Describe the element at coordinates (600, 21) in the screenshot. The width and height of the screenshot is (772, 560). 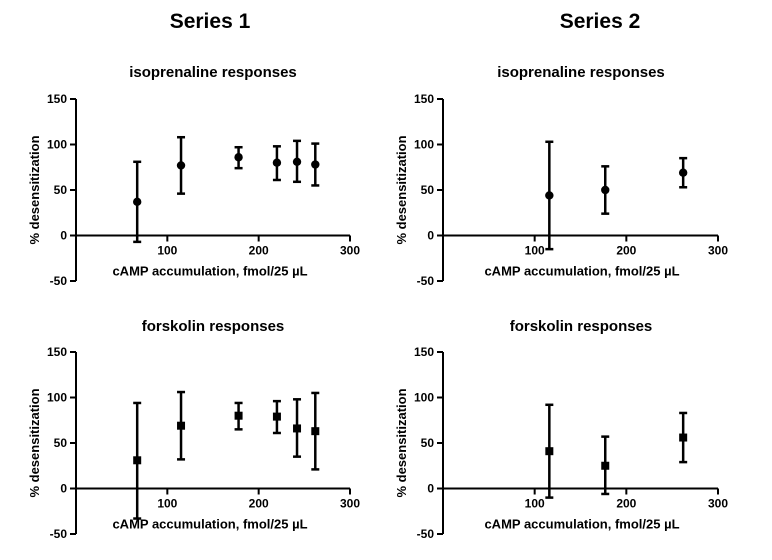
I see `series-2-heading: Series 2` at that location.